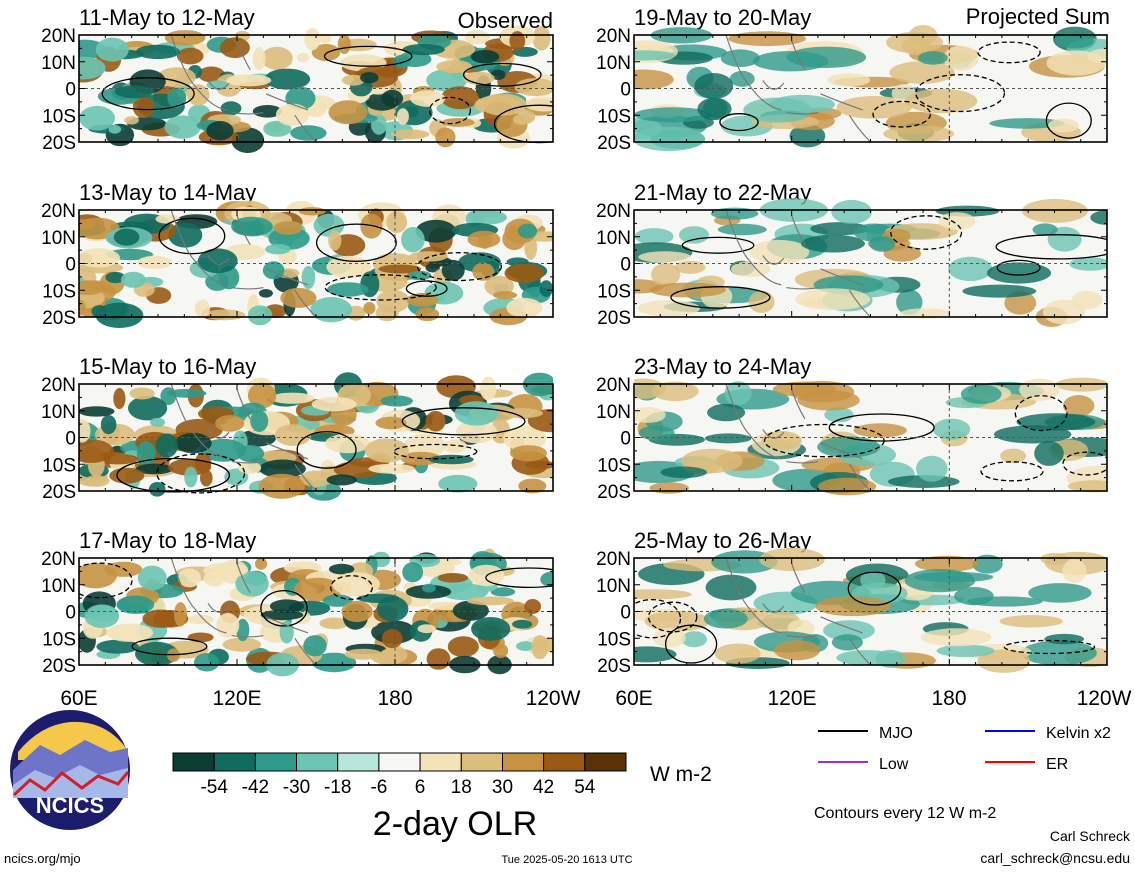  Describe the element at coordinates (681, 774) in the screenshot. I see `colorbar-units: W m-2` at that location.